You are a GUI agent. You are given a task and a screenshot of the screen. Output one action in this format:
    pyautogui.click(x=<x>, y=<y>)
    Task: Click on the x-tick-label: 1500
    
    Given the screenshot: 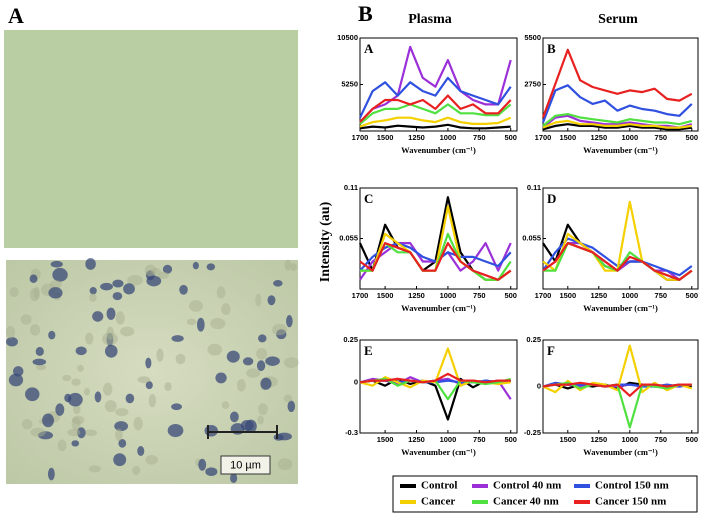 What is the action you would take?
    pyautogui.click(x=567, y=137)
    